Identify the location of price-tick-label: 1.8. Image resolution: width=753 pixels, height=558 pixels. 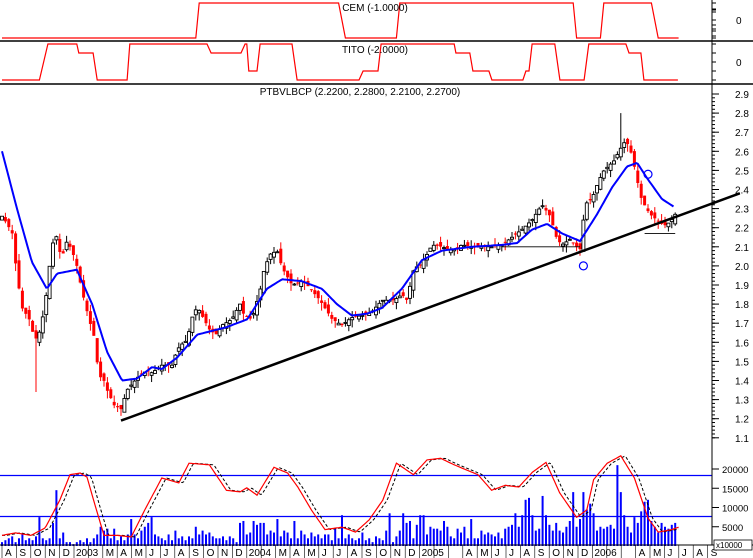
(742, 305).